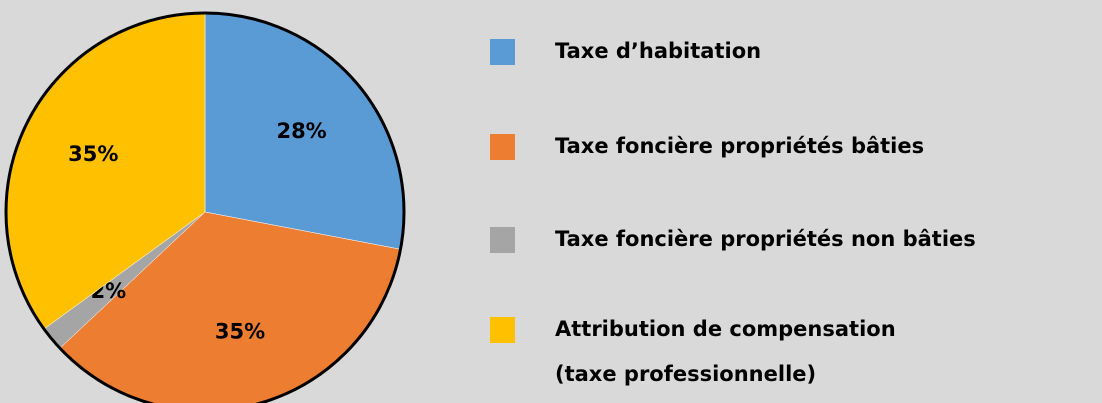 Image resolution: width=1102 pixels, height=403 pixels. What do you see at coordinates (739, 146) in the screenshot?
I see `legend-label: Taxe foncière propriétés bâties` at bounding box center [739, 146].